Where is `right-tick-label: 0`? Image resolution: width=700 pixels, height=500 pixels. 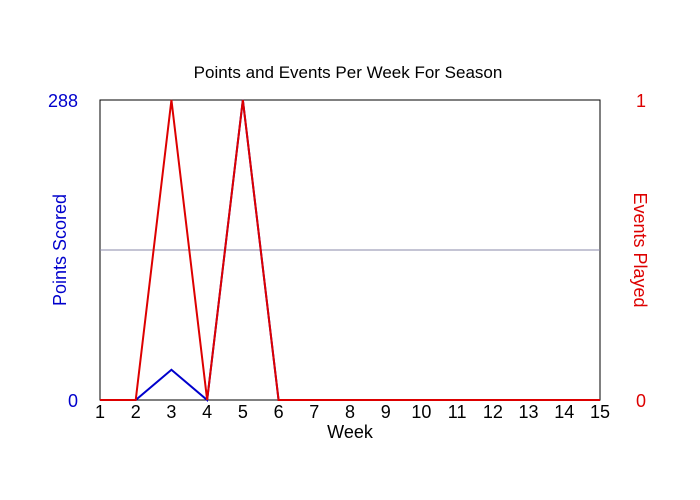
right-tick-label: 0 is located at coordinates (641, 401).